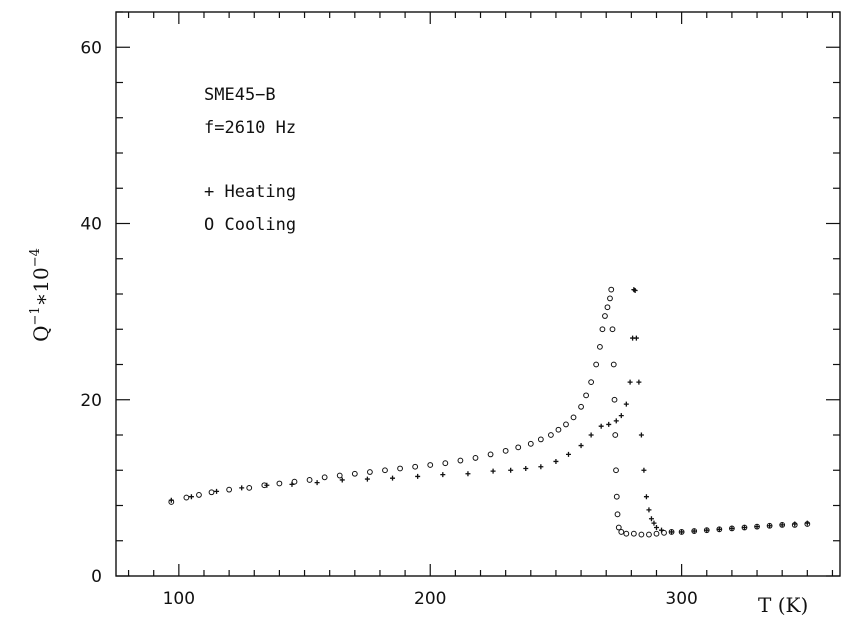  What do you see at coordinates (430, 599) in the screenshot?
I see `x-tick-label-200: 200` at bounding box center [430, 599].